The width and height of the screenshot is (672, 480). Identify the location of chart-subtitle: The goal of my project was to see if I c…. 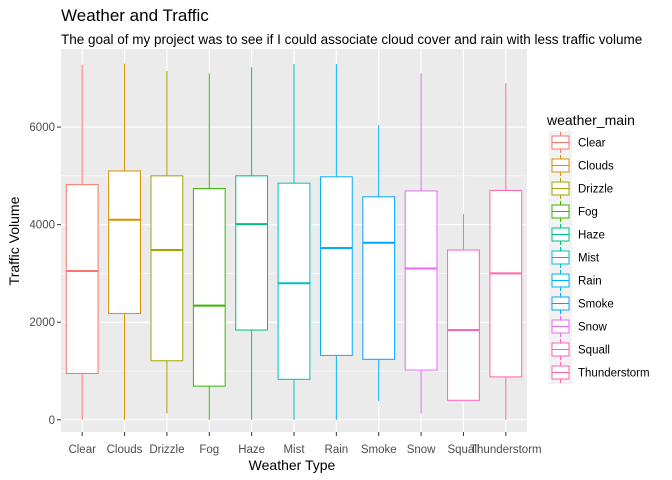
(352, 39).